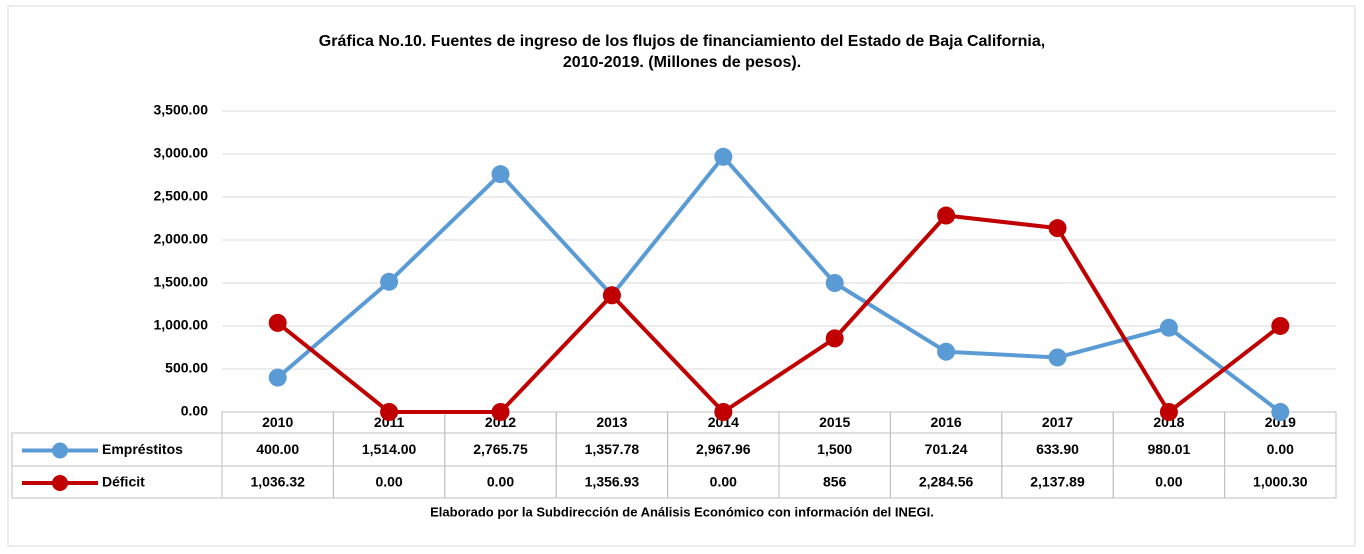 This screenshot has height=554, width=1364. What do you see at coordinates (611, 422) in the screenshot?
I see `x-tick-label: 2013` at bounding box center [611, 422].